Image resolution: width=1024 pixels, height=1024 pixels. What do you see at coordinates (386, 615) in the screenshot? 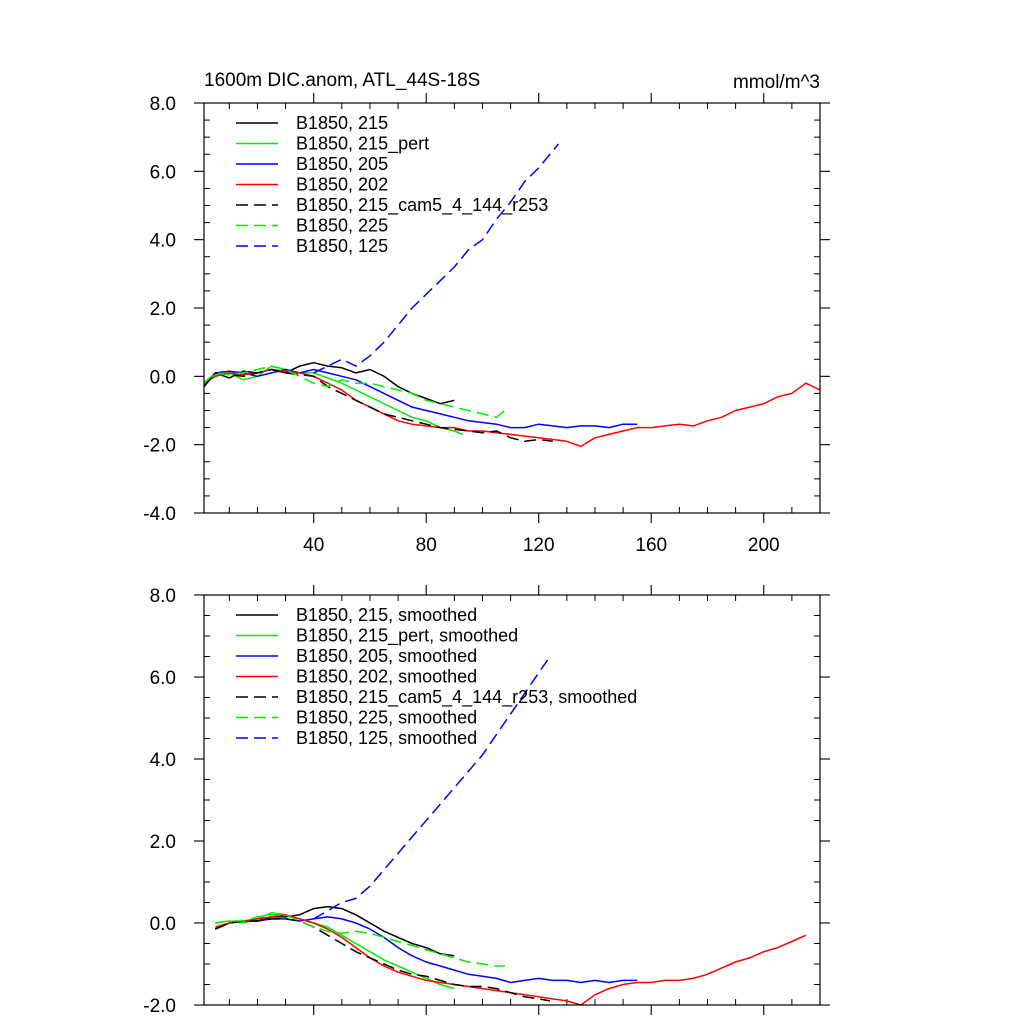
I see `legend-label-1: B1850, 215, smoothed` at bounding box center [386, 615].